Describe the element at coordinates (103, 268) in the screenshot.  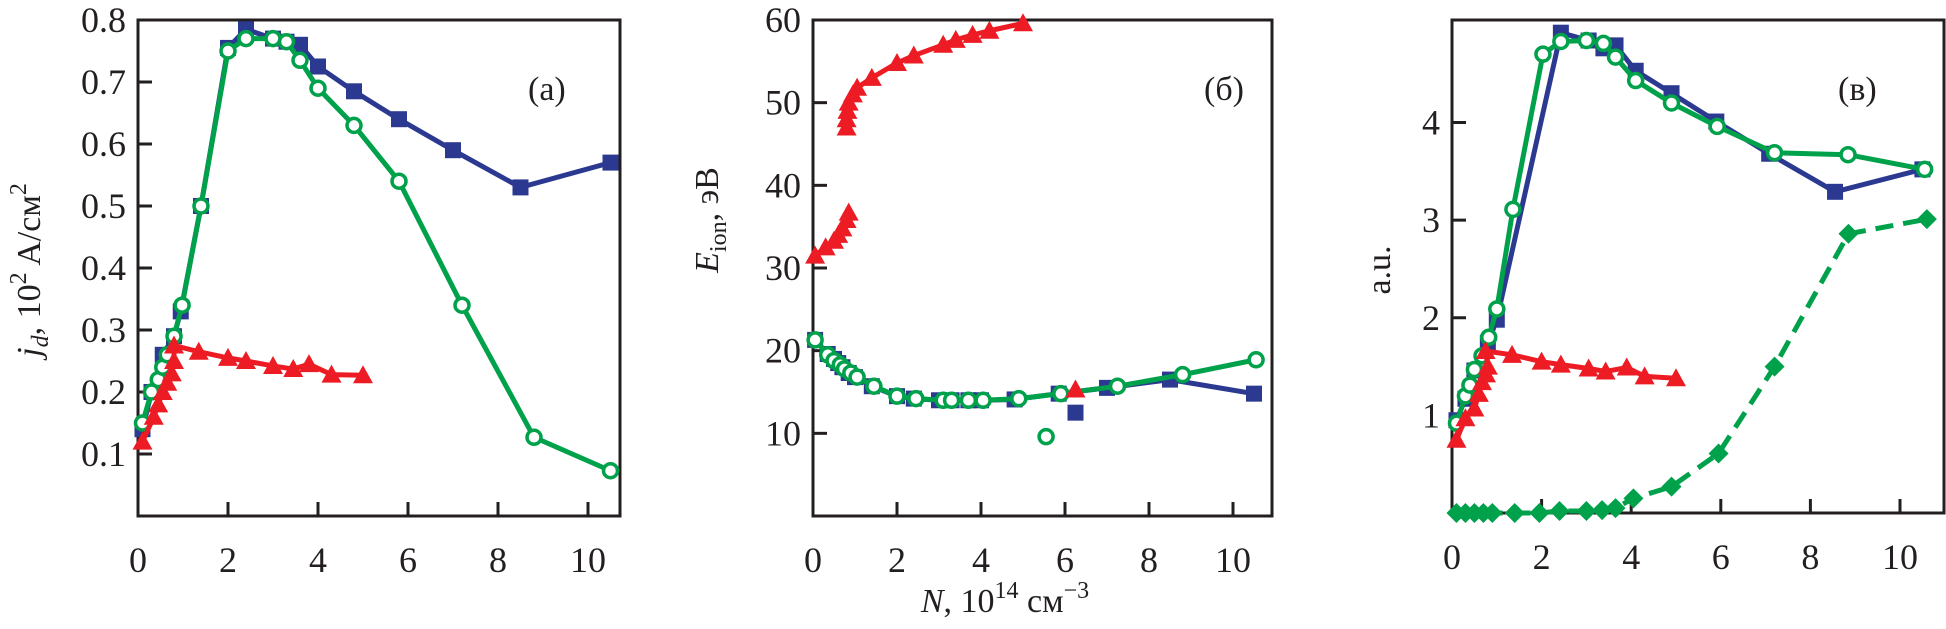
I see `y-tick-label: 0.4` at that location.